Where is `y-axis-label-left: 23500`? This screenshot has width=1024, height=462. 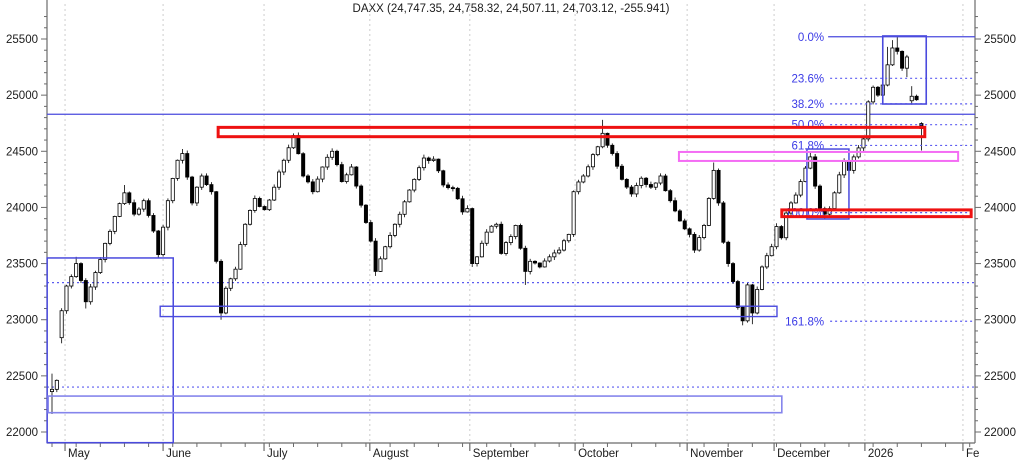 y-axis-label-left: 23500 is located at coordinates (22, 265).